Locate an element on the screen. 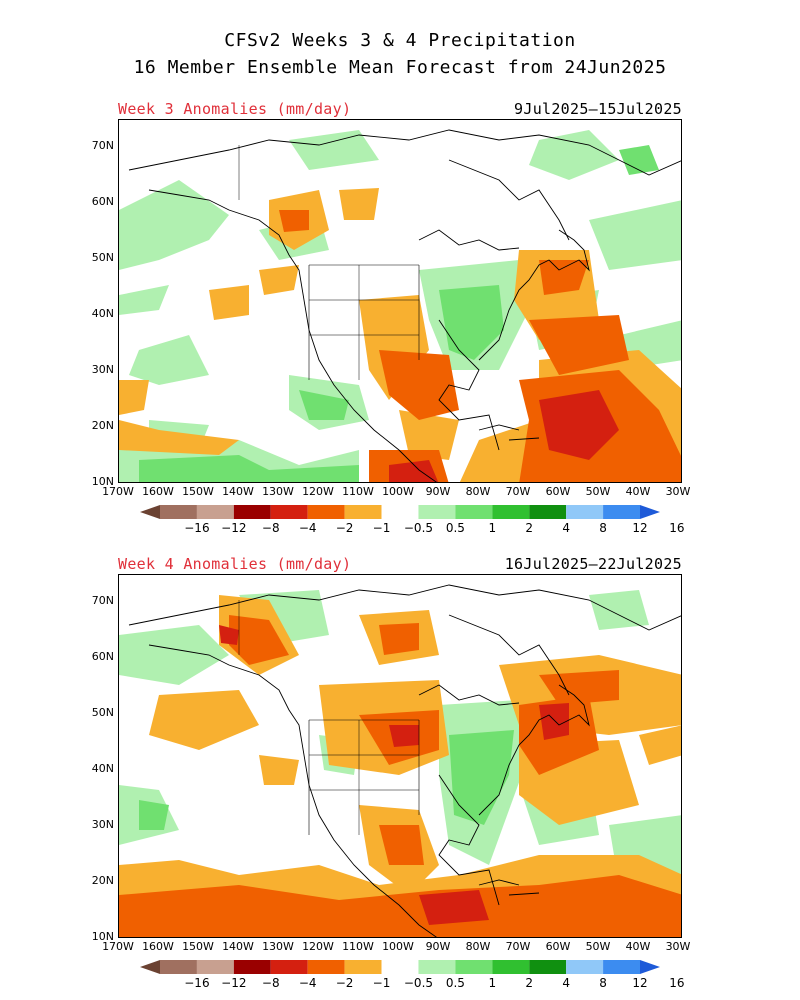 This screenshot has height=1000, width=800. lon-tick: 130W is located at coordinates (278, 946).